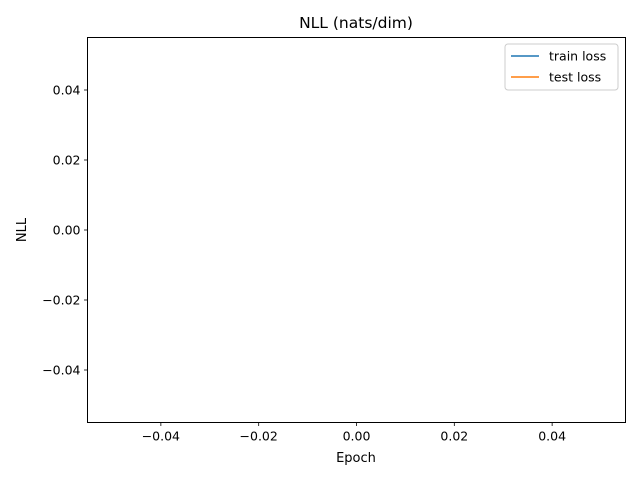 The image size is (640, 480). I want to click on y-tick-label: 0.04, so click(67, 90).